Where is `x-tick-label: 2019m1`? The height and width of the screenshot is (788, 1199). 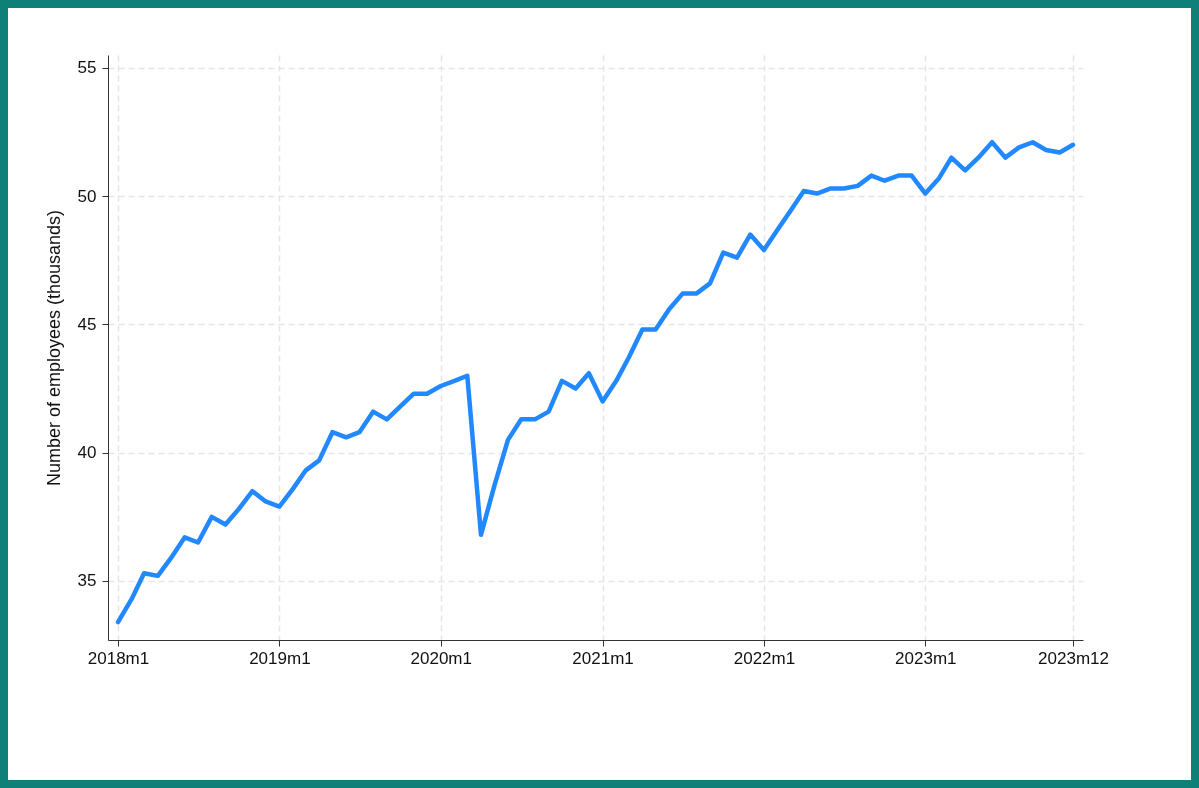 x-tick-label: 2019m1 is located at coordinates (280, 658).